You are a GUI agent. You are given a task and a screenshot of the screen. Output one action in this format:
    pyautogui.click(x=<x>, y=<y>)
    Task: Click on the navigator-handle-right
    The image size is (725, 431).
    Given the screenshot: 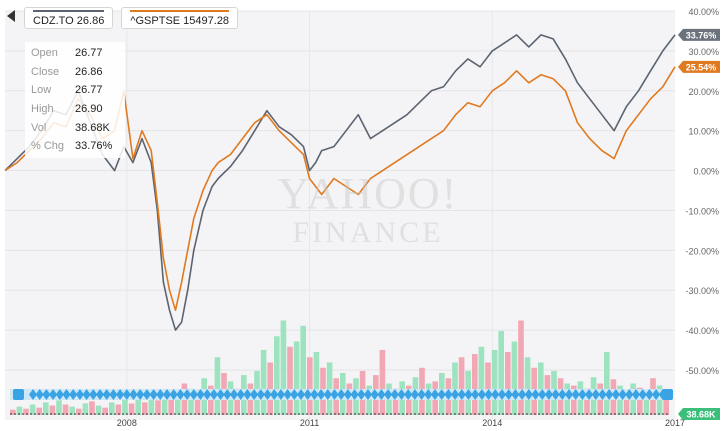 What is the action you would take?
    pyautogui.click(x=667, y=394)
    